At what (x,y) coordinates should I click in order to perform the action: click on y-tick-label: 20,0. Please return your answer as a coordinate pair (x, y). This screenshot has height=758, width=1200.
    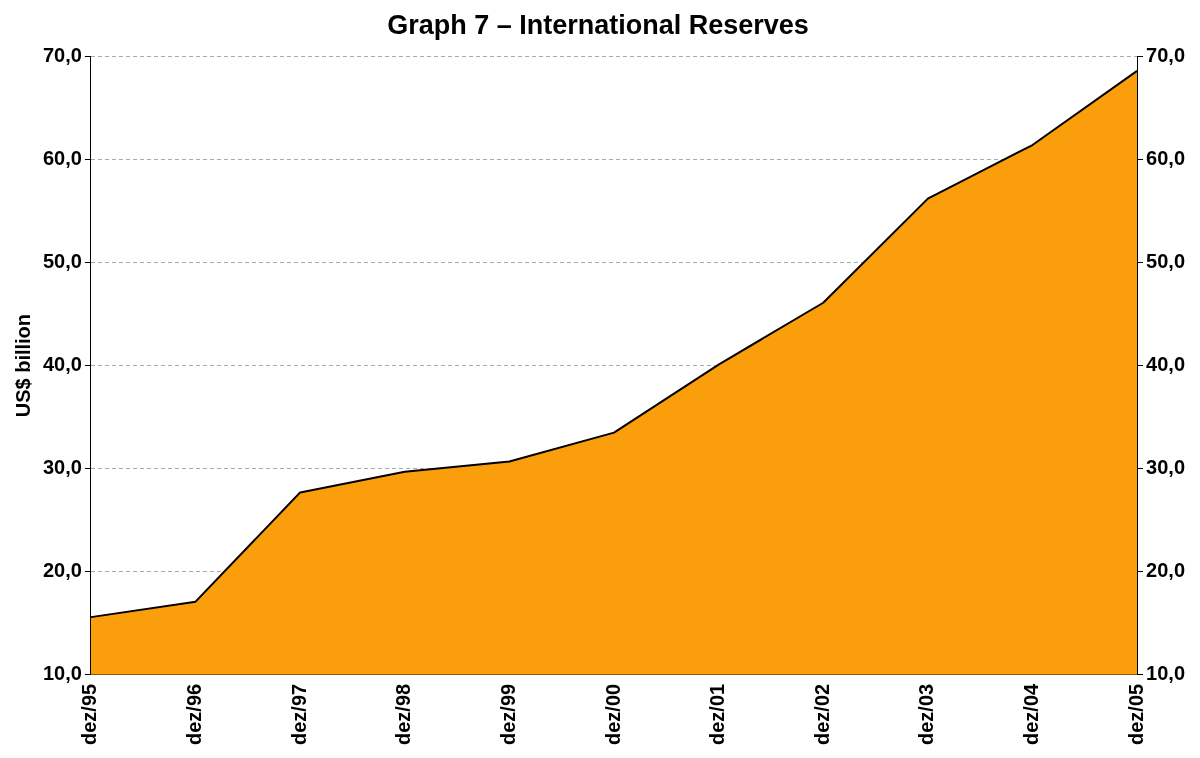
    Looking at the image, I should click on (62, 570).